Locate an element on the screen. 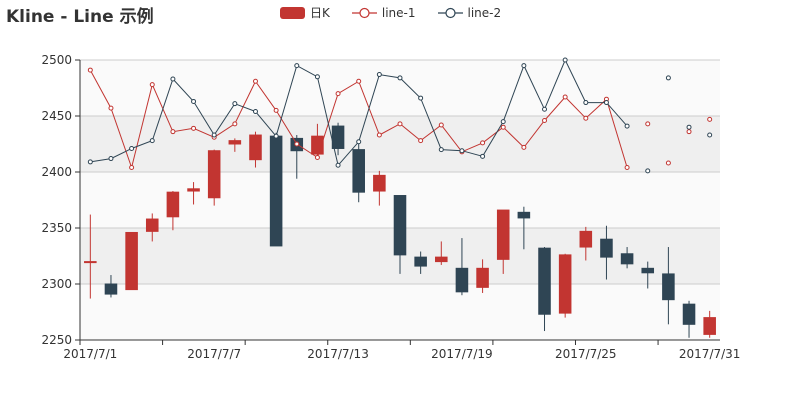  x-tick-label: 2017/7/31 is located at coordinates (710, 354).